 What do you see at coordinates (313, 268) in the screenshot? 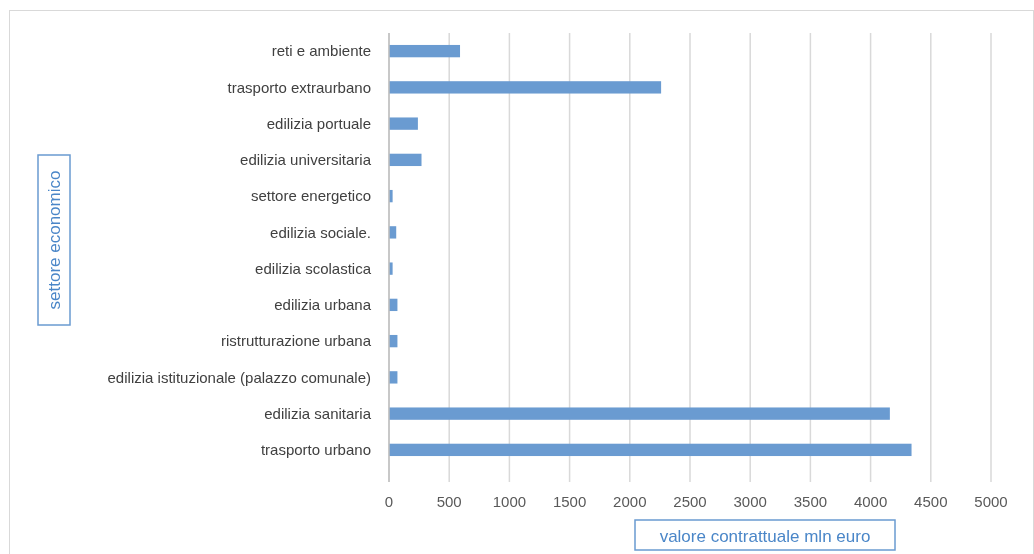
I see `y-tick-label: edilizia scolastica` at bounding box center [313, 268].